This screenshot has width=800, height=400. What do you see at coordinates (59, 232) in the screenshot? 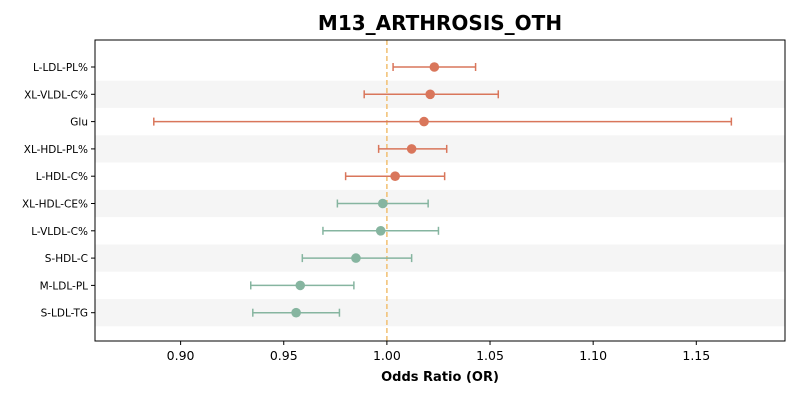
I see `y-tick-label: L-VLDL-C%` at bounding box center [59, 232].